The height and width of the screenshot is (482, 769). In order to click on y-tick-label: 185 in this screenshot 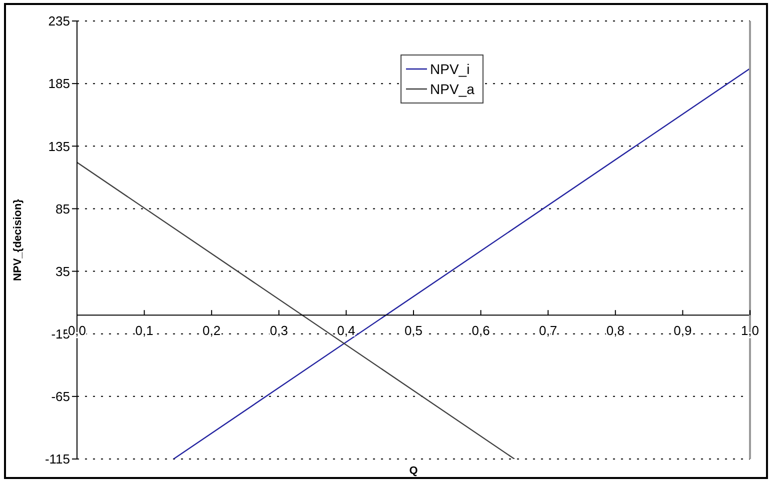, I will do `click(59, 84)`.